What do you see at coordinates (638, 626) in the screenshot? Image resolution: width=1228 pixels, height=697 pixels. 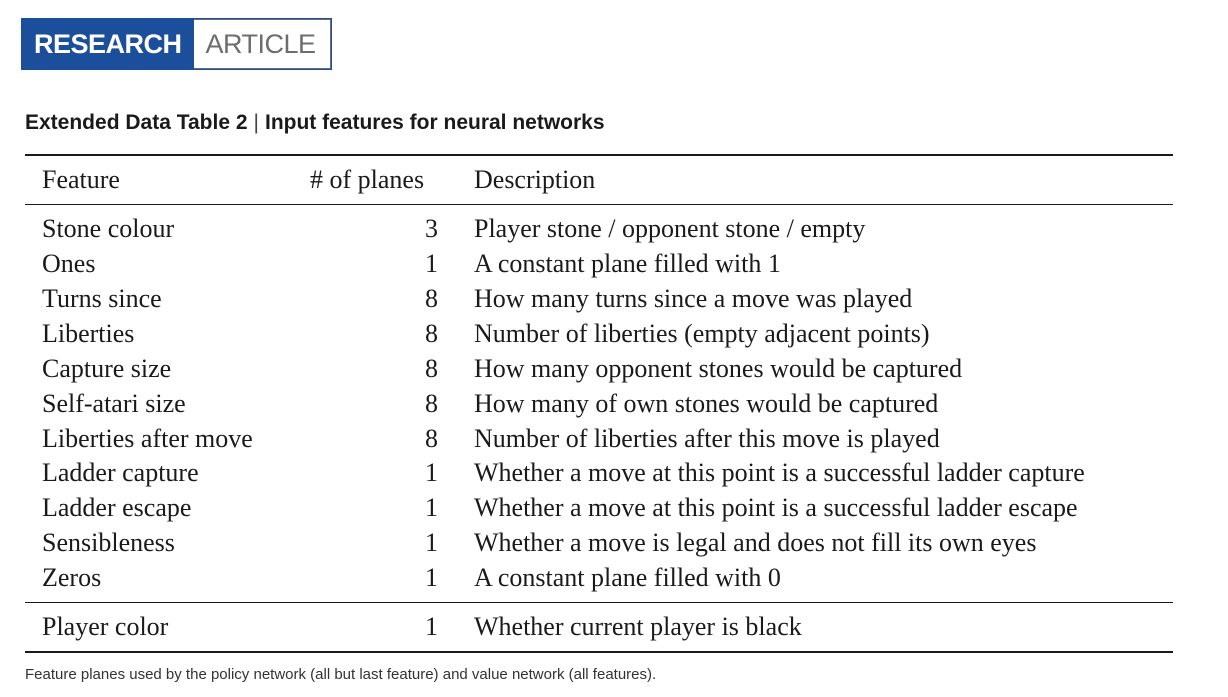 I see `row-description: Whether current player is black` at bounding box center [638, 626].